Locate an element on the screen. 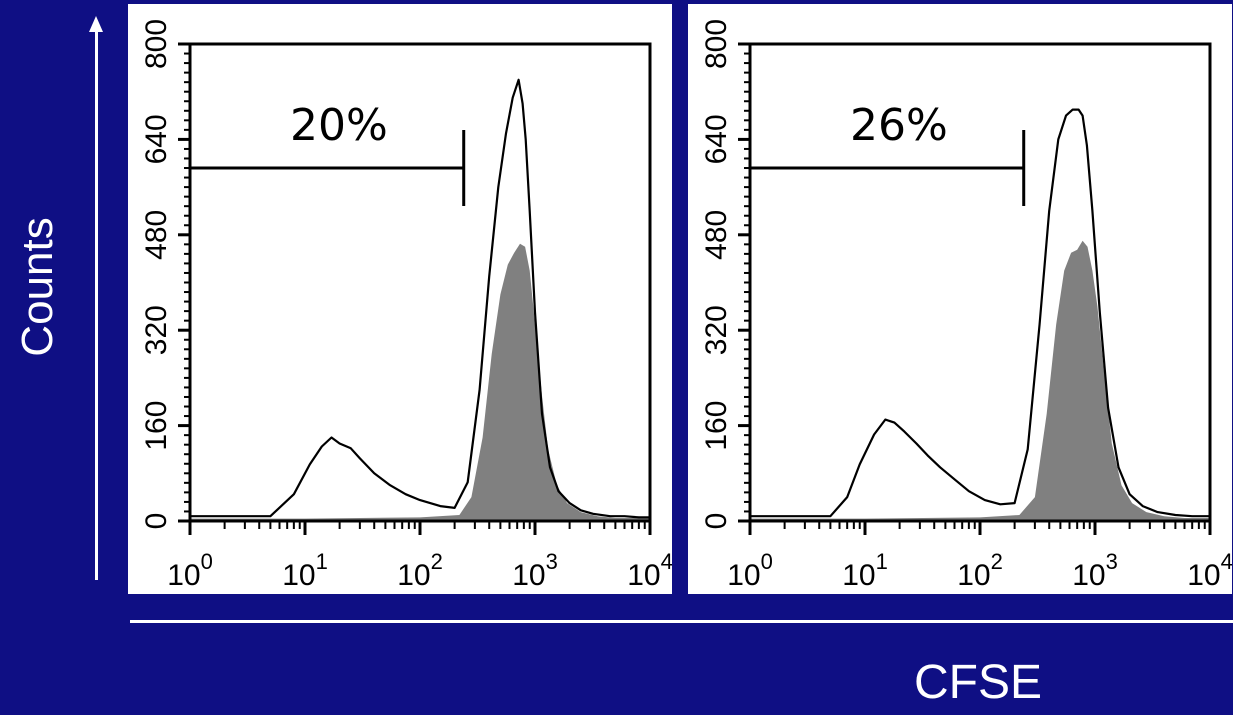 Image resolution: width=1233 pixels, height=715 pixels. gate-percent-label: 26% is located at coordinates (899, 125).